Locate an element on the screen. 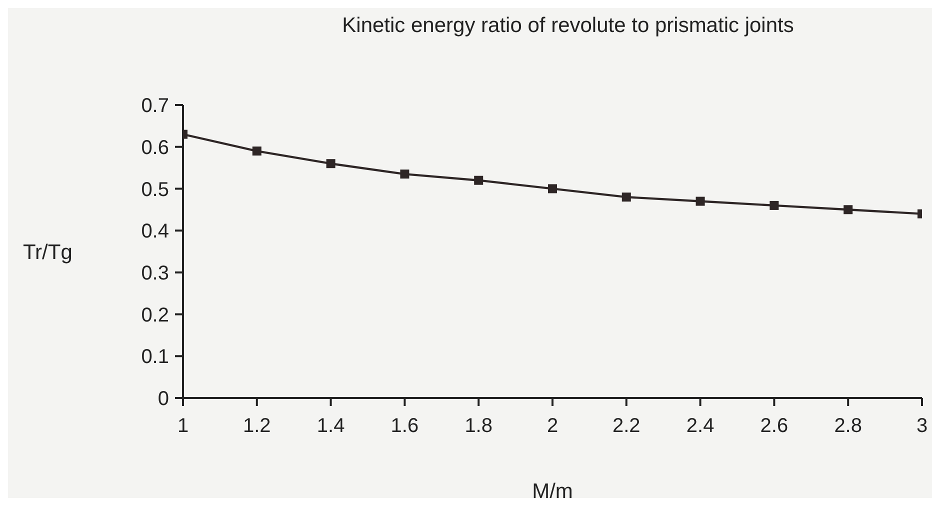 Image resolution: width=932 pixels, height=506 pixels. x-axis-title: M/m is located at coordinates (552, 491).